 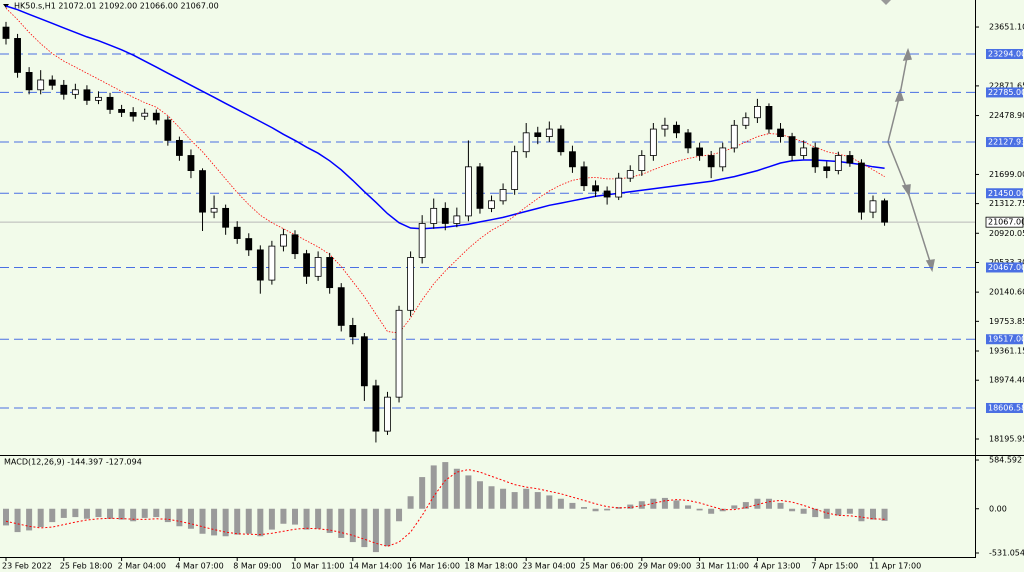 I want to click on level-label: 23294.00, so click(x=1006, y=53).